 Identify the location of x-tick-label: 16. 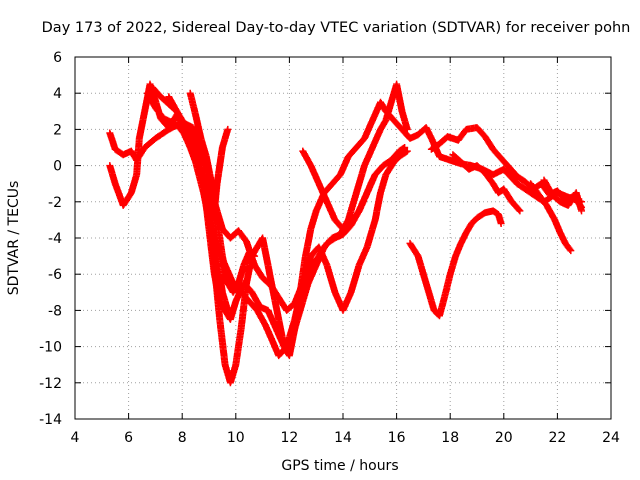
(397, 438).